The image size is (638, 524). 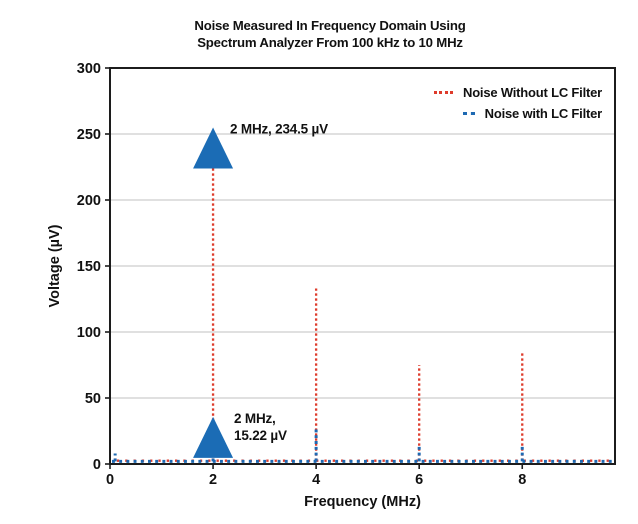 I want to click on legend-item-noise-without-lc-filter: Noise Without LC Filter, so click(x=518, y=92).